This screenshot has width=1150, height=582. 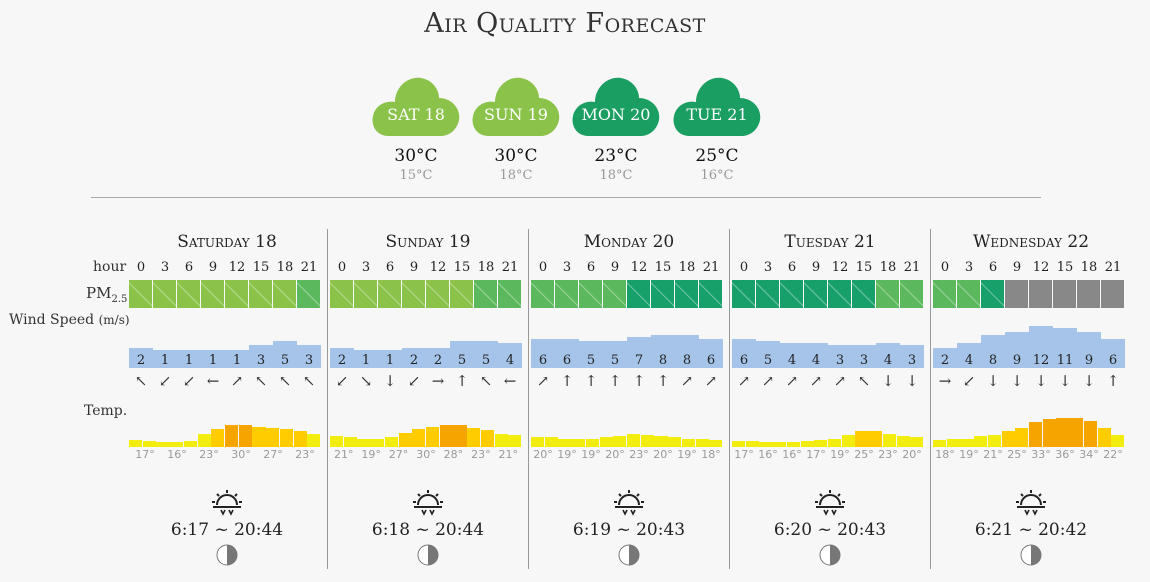 What do you see at coordinates (663, 360) in the screenshot?
I see `wind-speed-value: 8` at bounding box center [663, 360].